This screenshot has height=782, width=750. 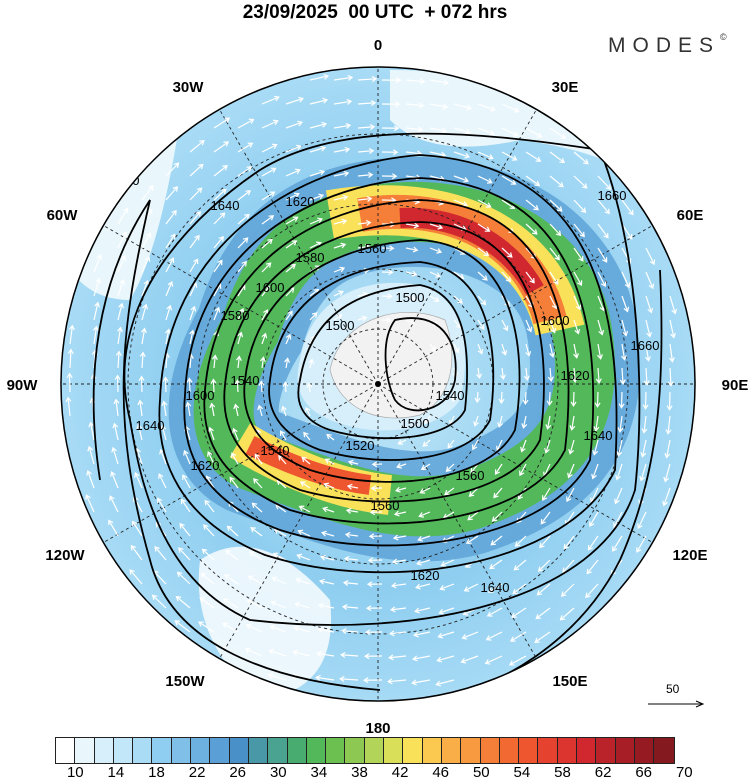 I want to click on contour-label: 1640, so click(x=150, y=425).